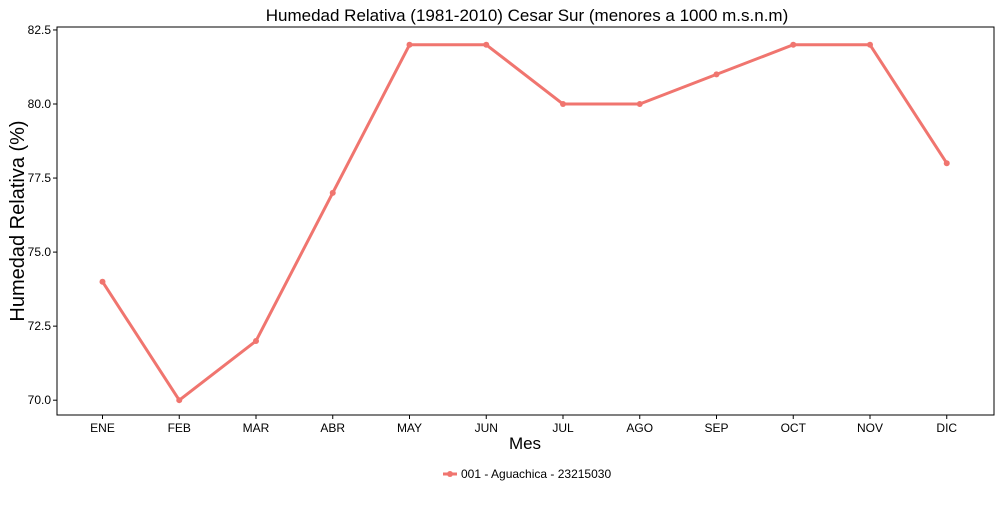 Image resolution: width=1000 pixels, height=505 pixels. I want to click on legend-label: 001 - Aguachica - 23215030, so click(536, 474).